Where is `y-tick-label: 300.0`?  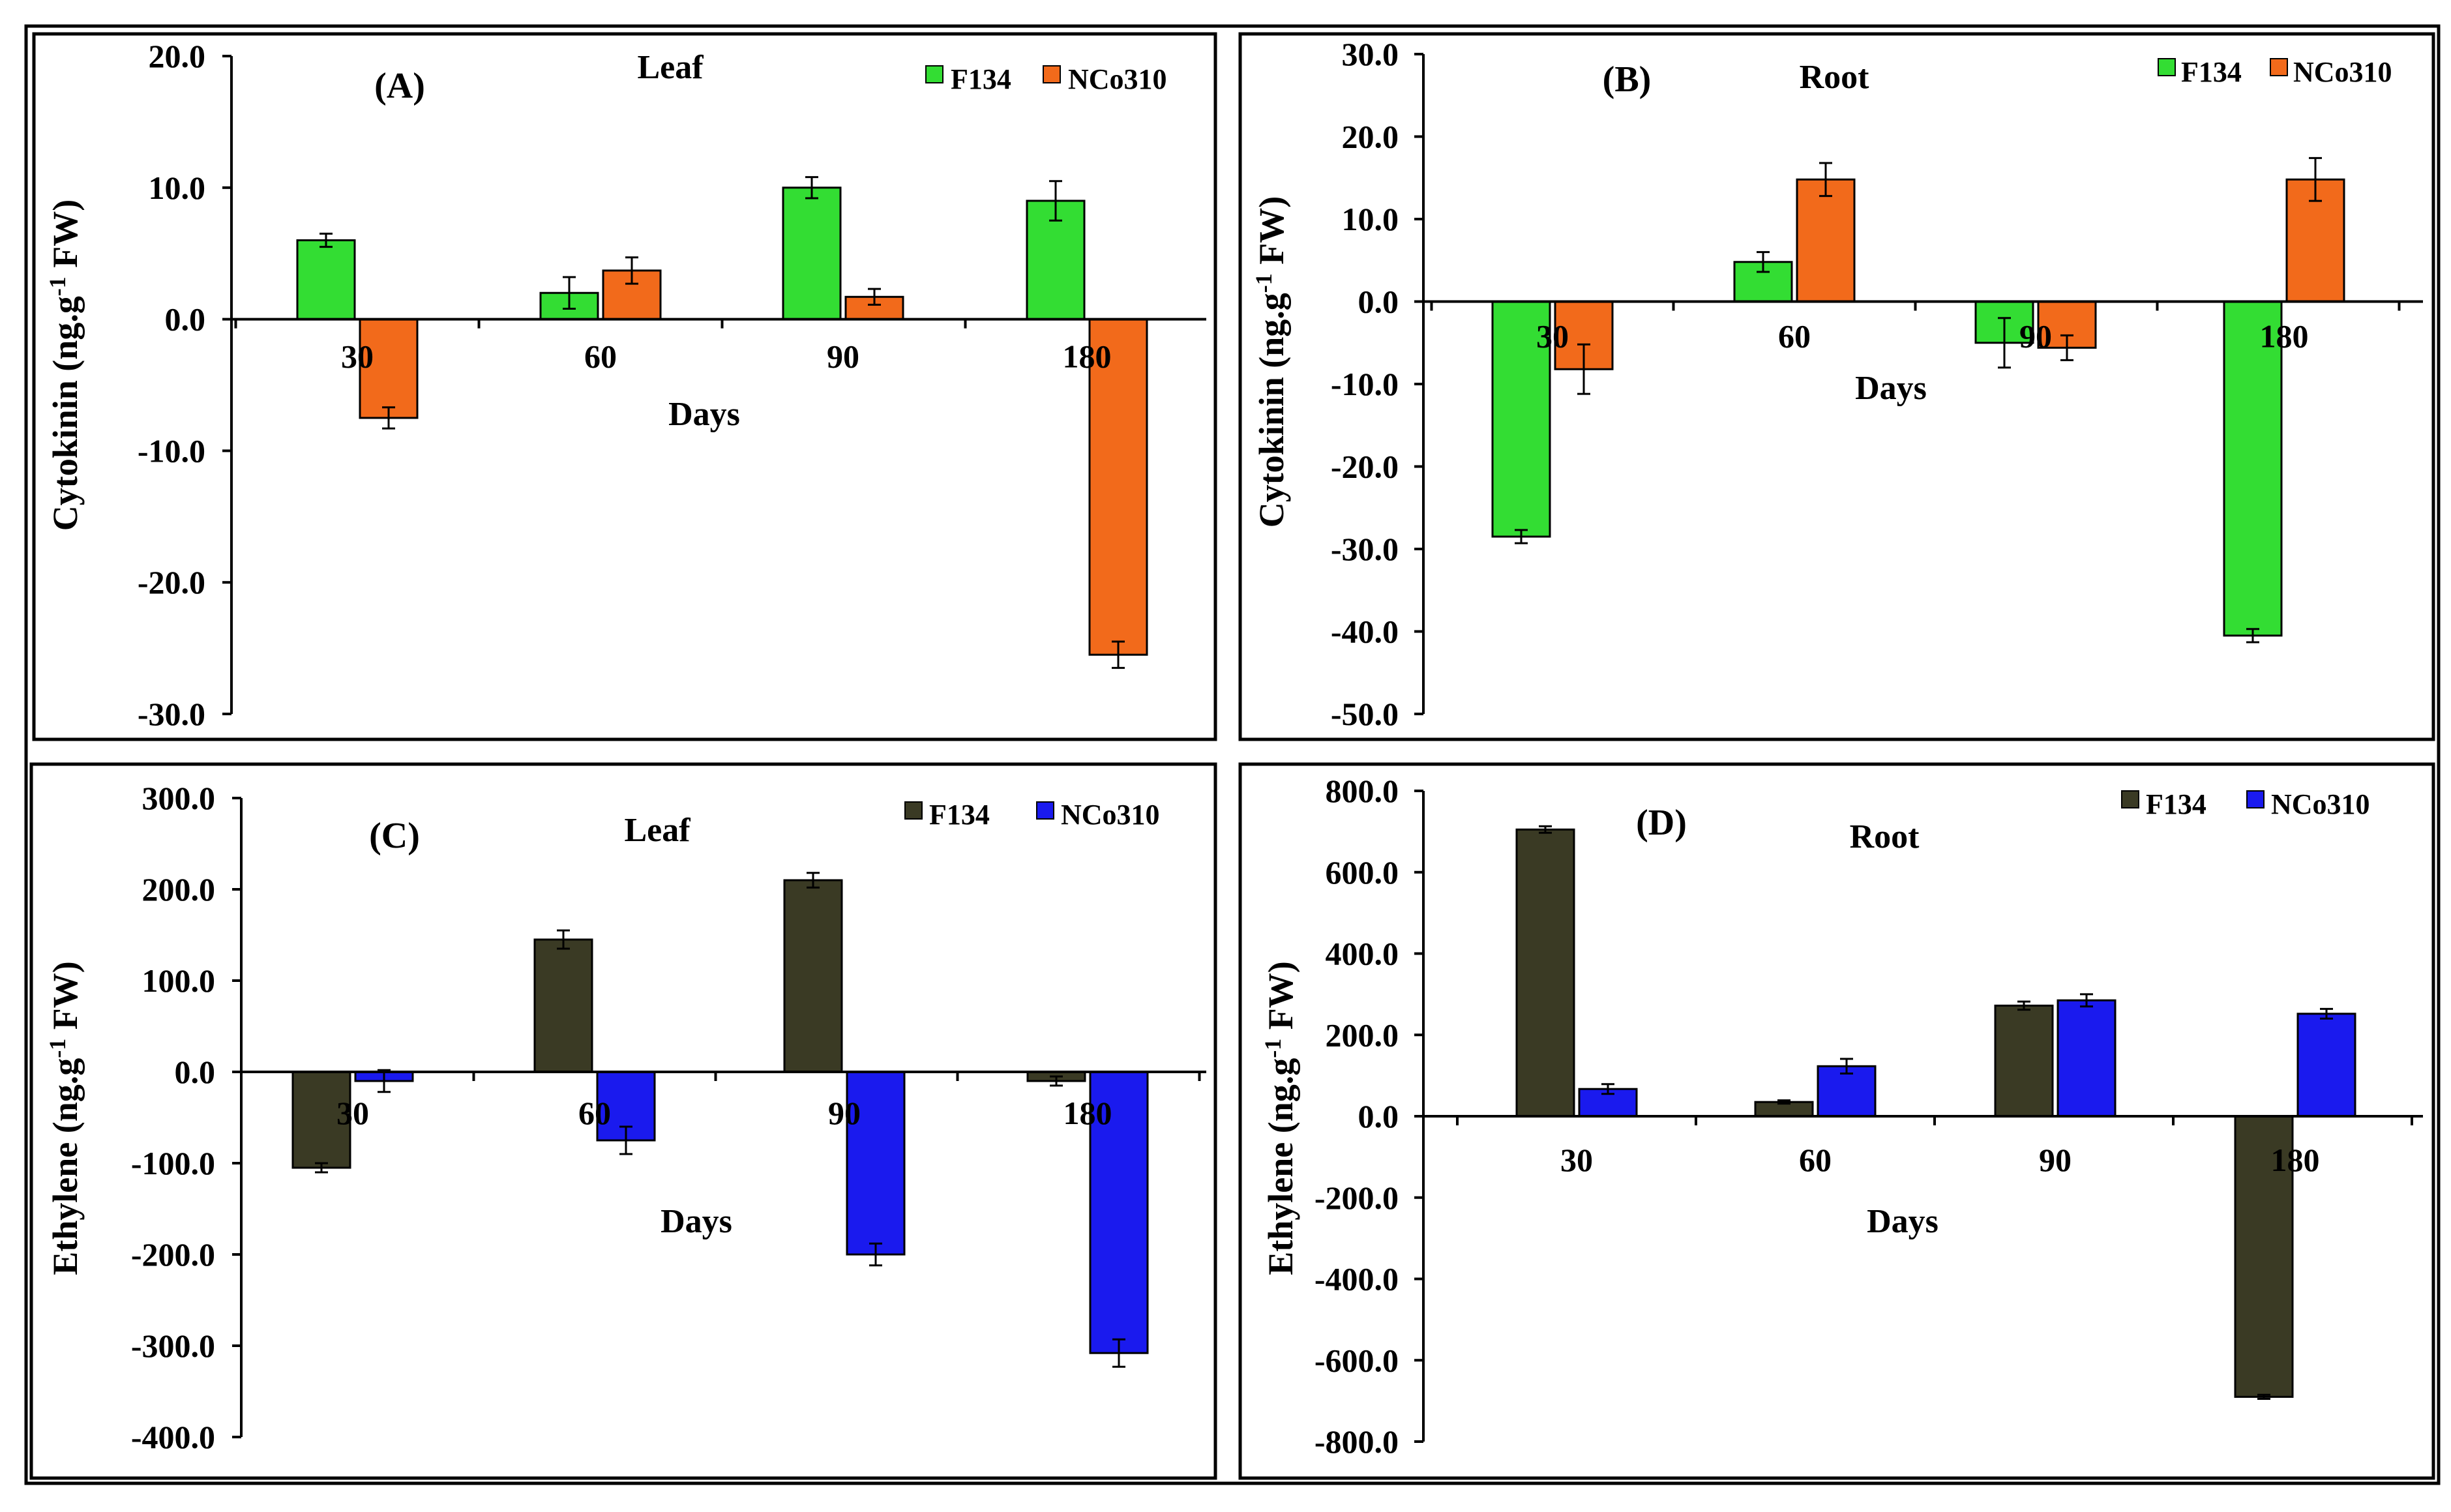
y-tick-label: 300.0 is located at coordinates (179, 798).